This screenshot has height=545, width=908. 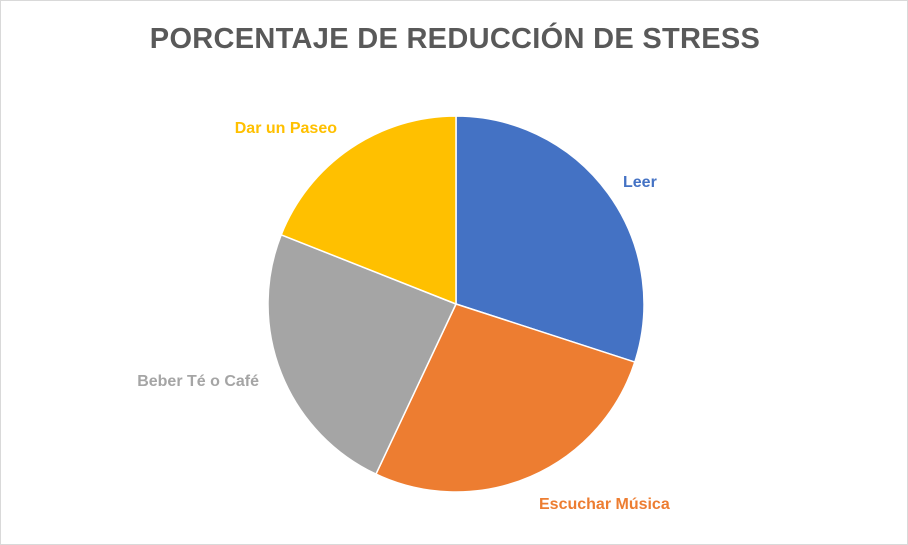 What do you see at coordinates (198, 381) in the screenshot?
I see `slice-label-2: Beber Té o Café` at bounding box center [198, 381].